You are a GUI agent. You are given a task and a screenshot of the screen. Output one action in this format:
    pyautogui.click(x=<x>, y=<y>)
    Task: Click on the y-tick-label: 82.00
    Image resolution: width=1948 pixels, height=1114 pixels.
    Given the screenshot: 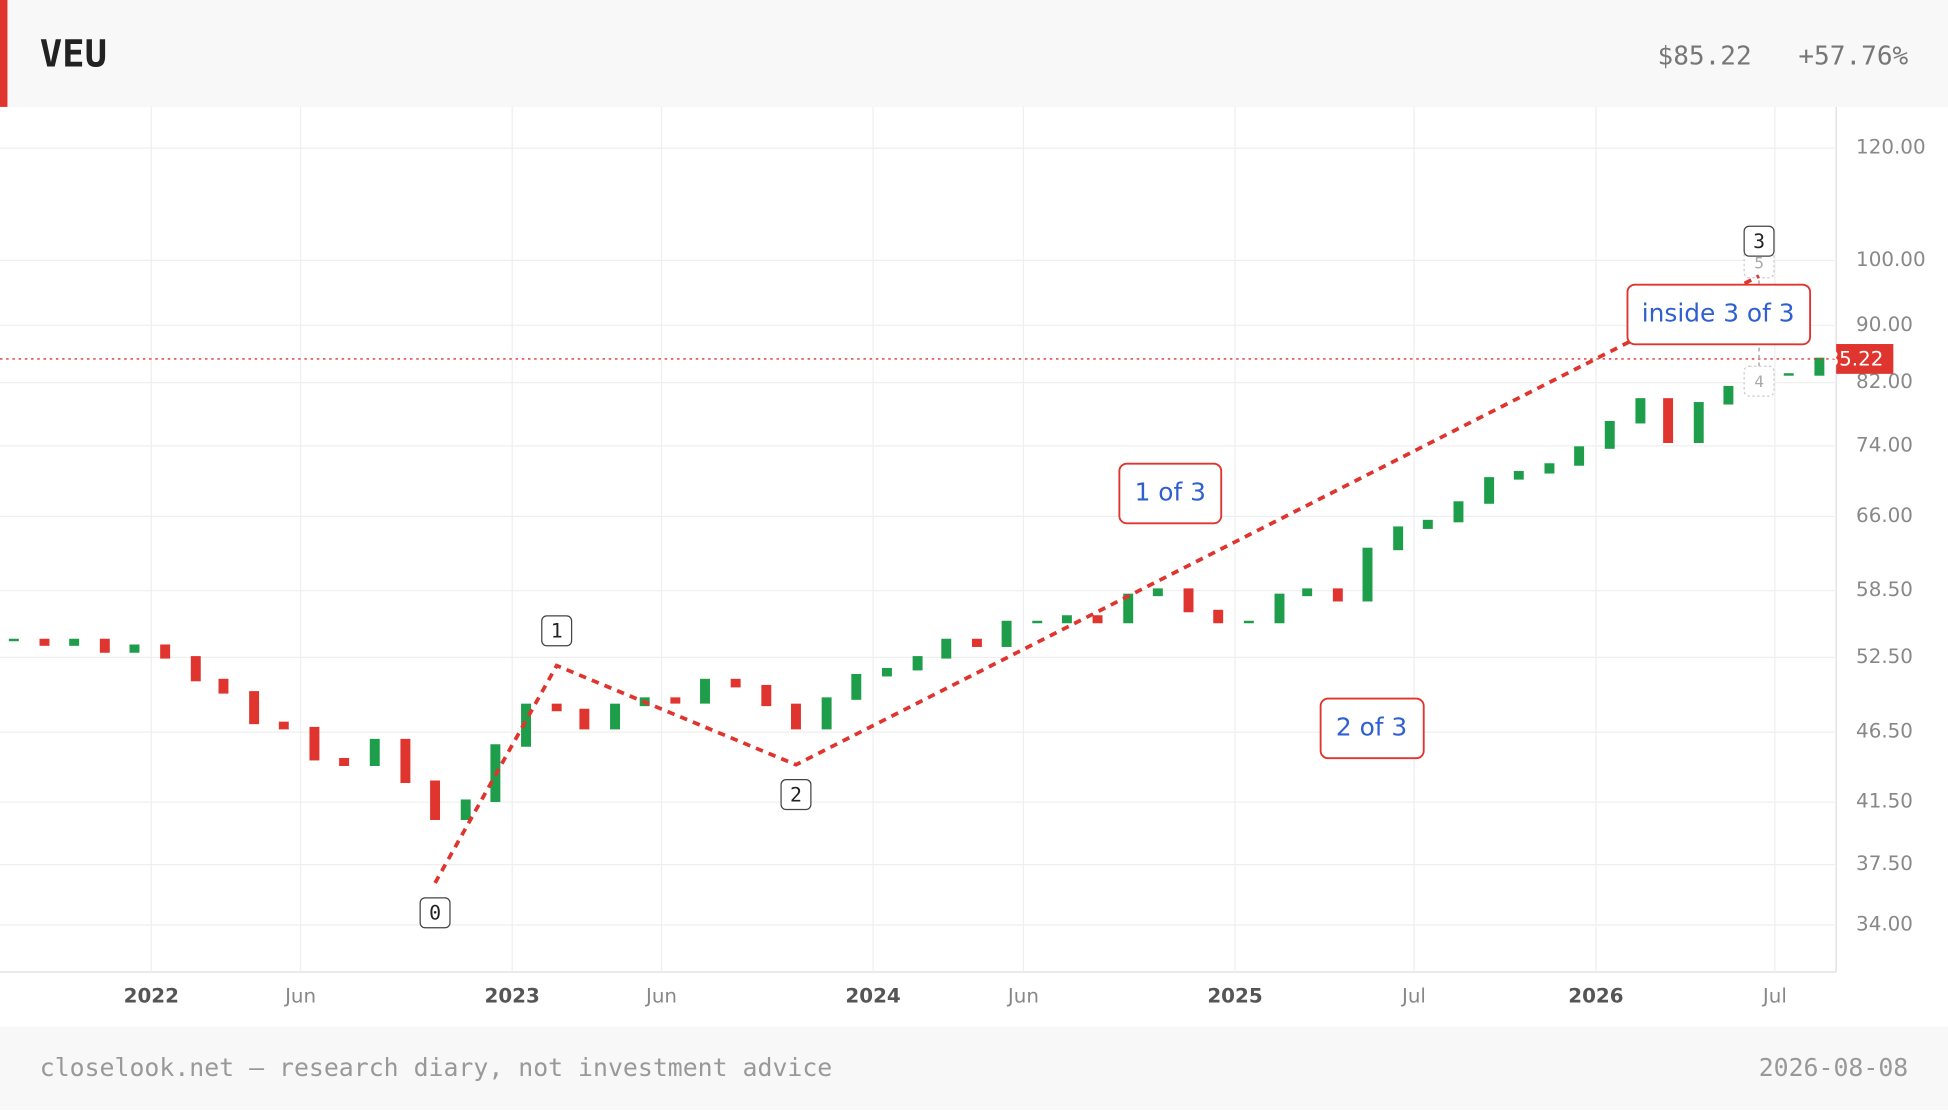 What is the action you would take?
    pyautogui.click(x=1884, y=381)
    